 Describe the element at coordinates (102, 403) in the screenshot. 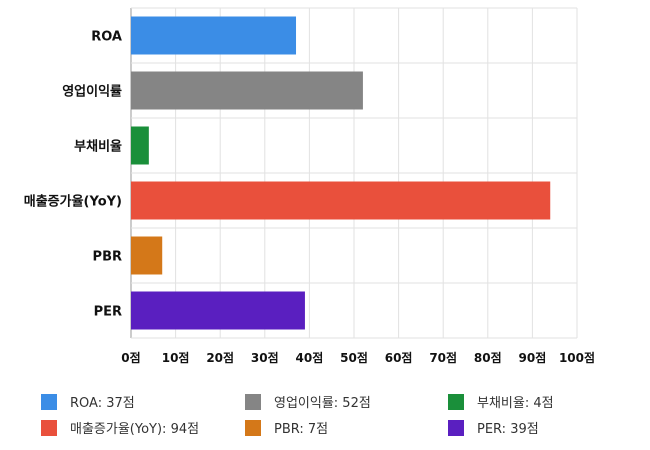

I see `legend-label: ROA: 37점` at that location.